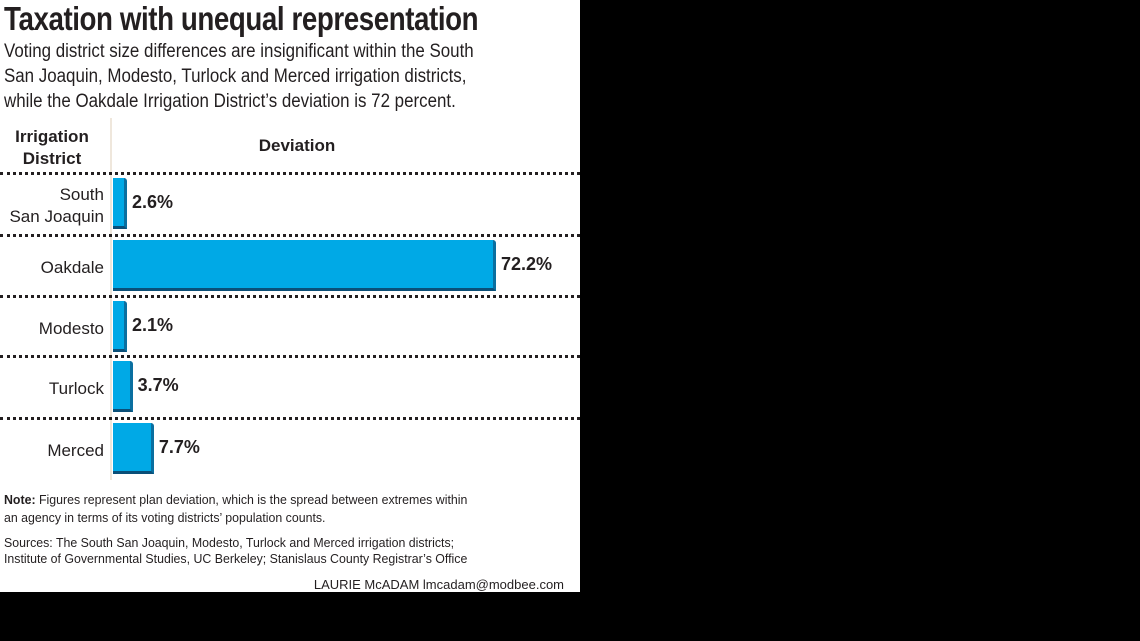  I want to click on data-label: 3.7%, so click(158, 385).